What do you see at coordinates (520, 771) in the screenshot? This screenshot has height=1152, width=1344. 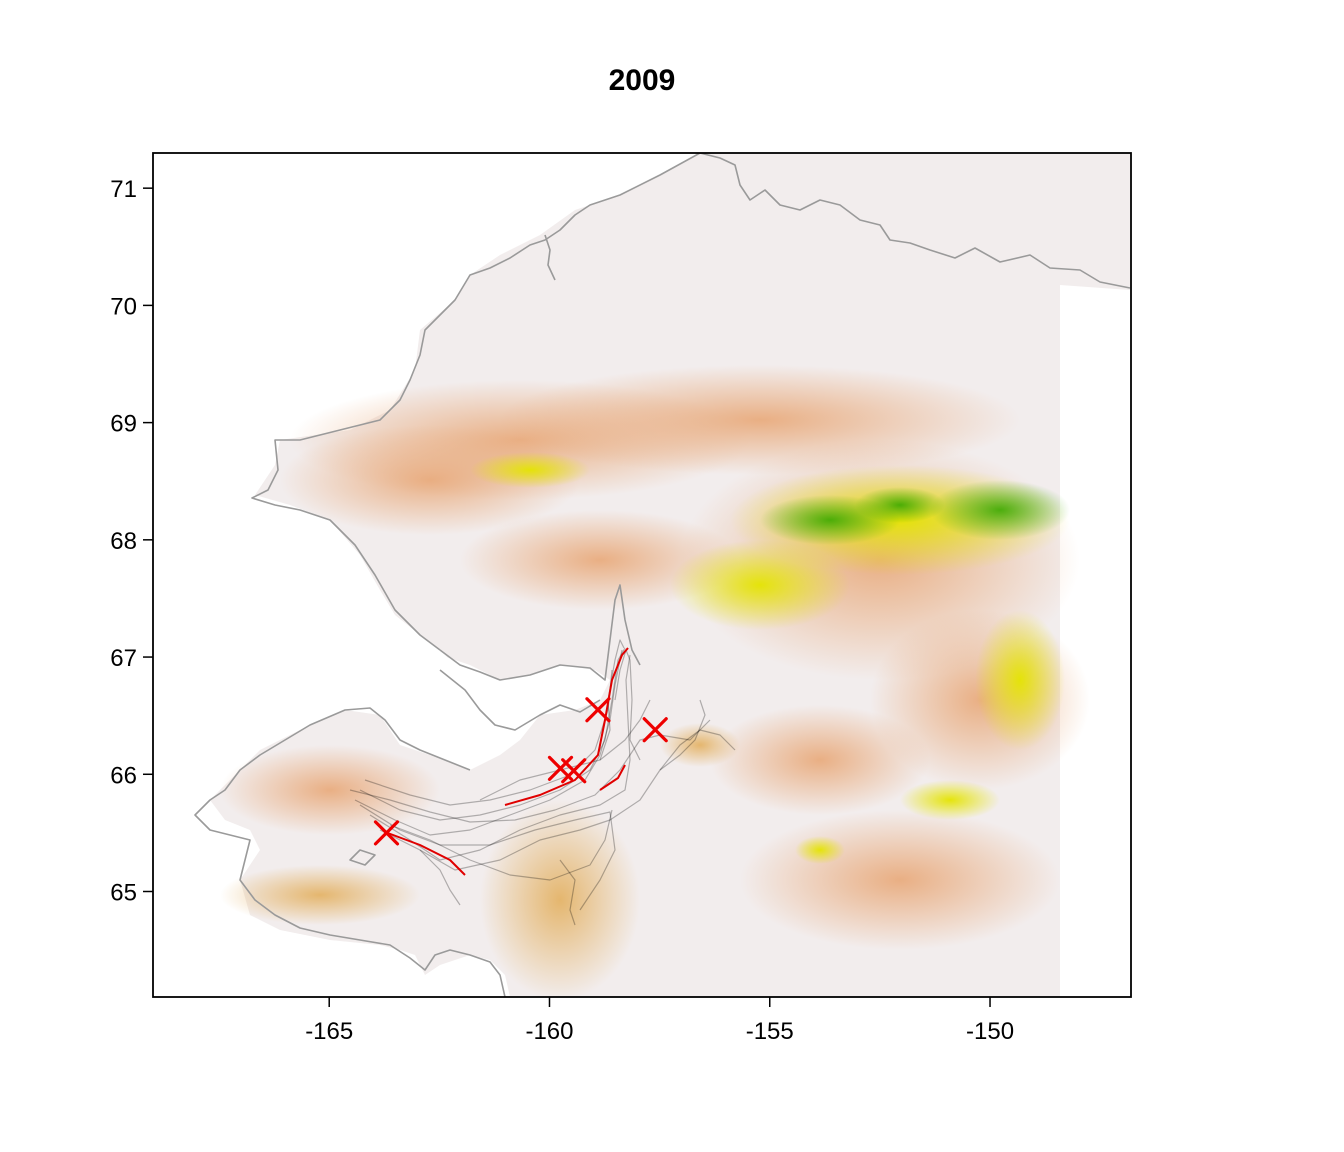 I see `capture-markers` at bounding box center [520, 771].